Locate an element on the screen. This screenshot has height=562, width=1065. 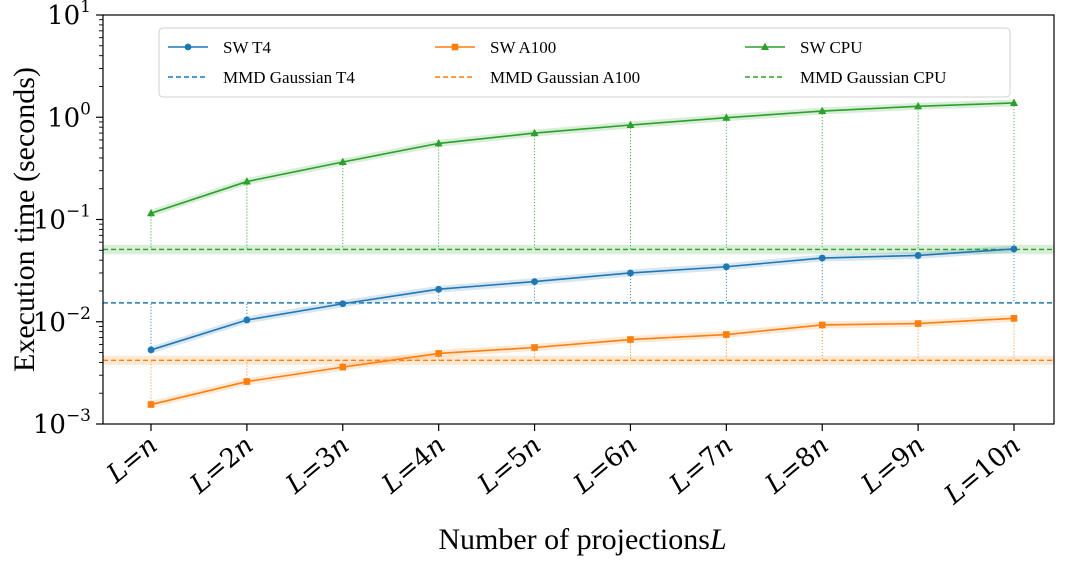
legend-entry: MMD Gaussian CPU is located at coordinates (845, 77).